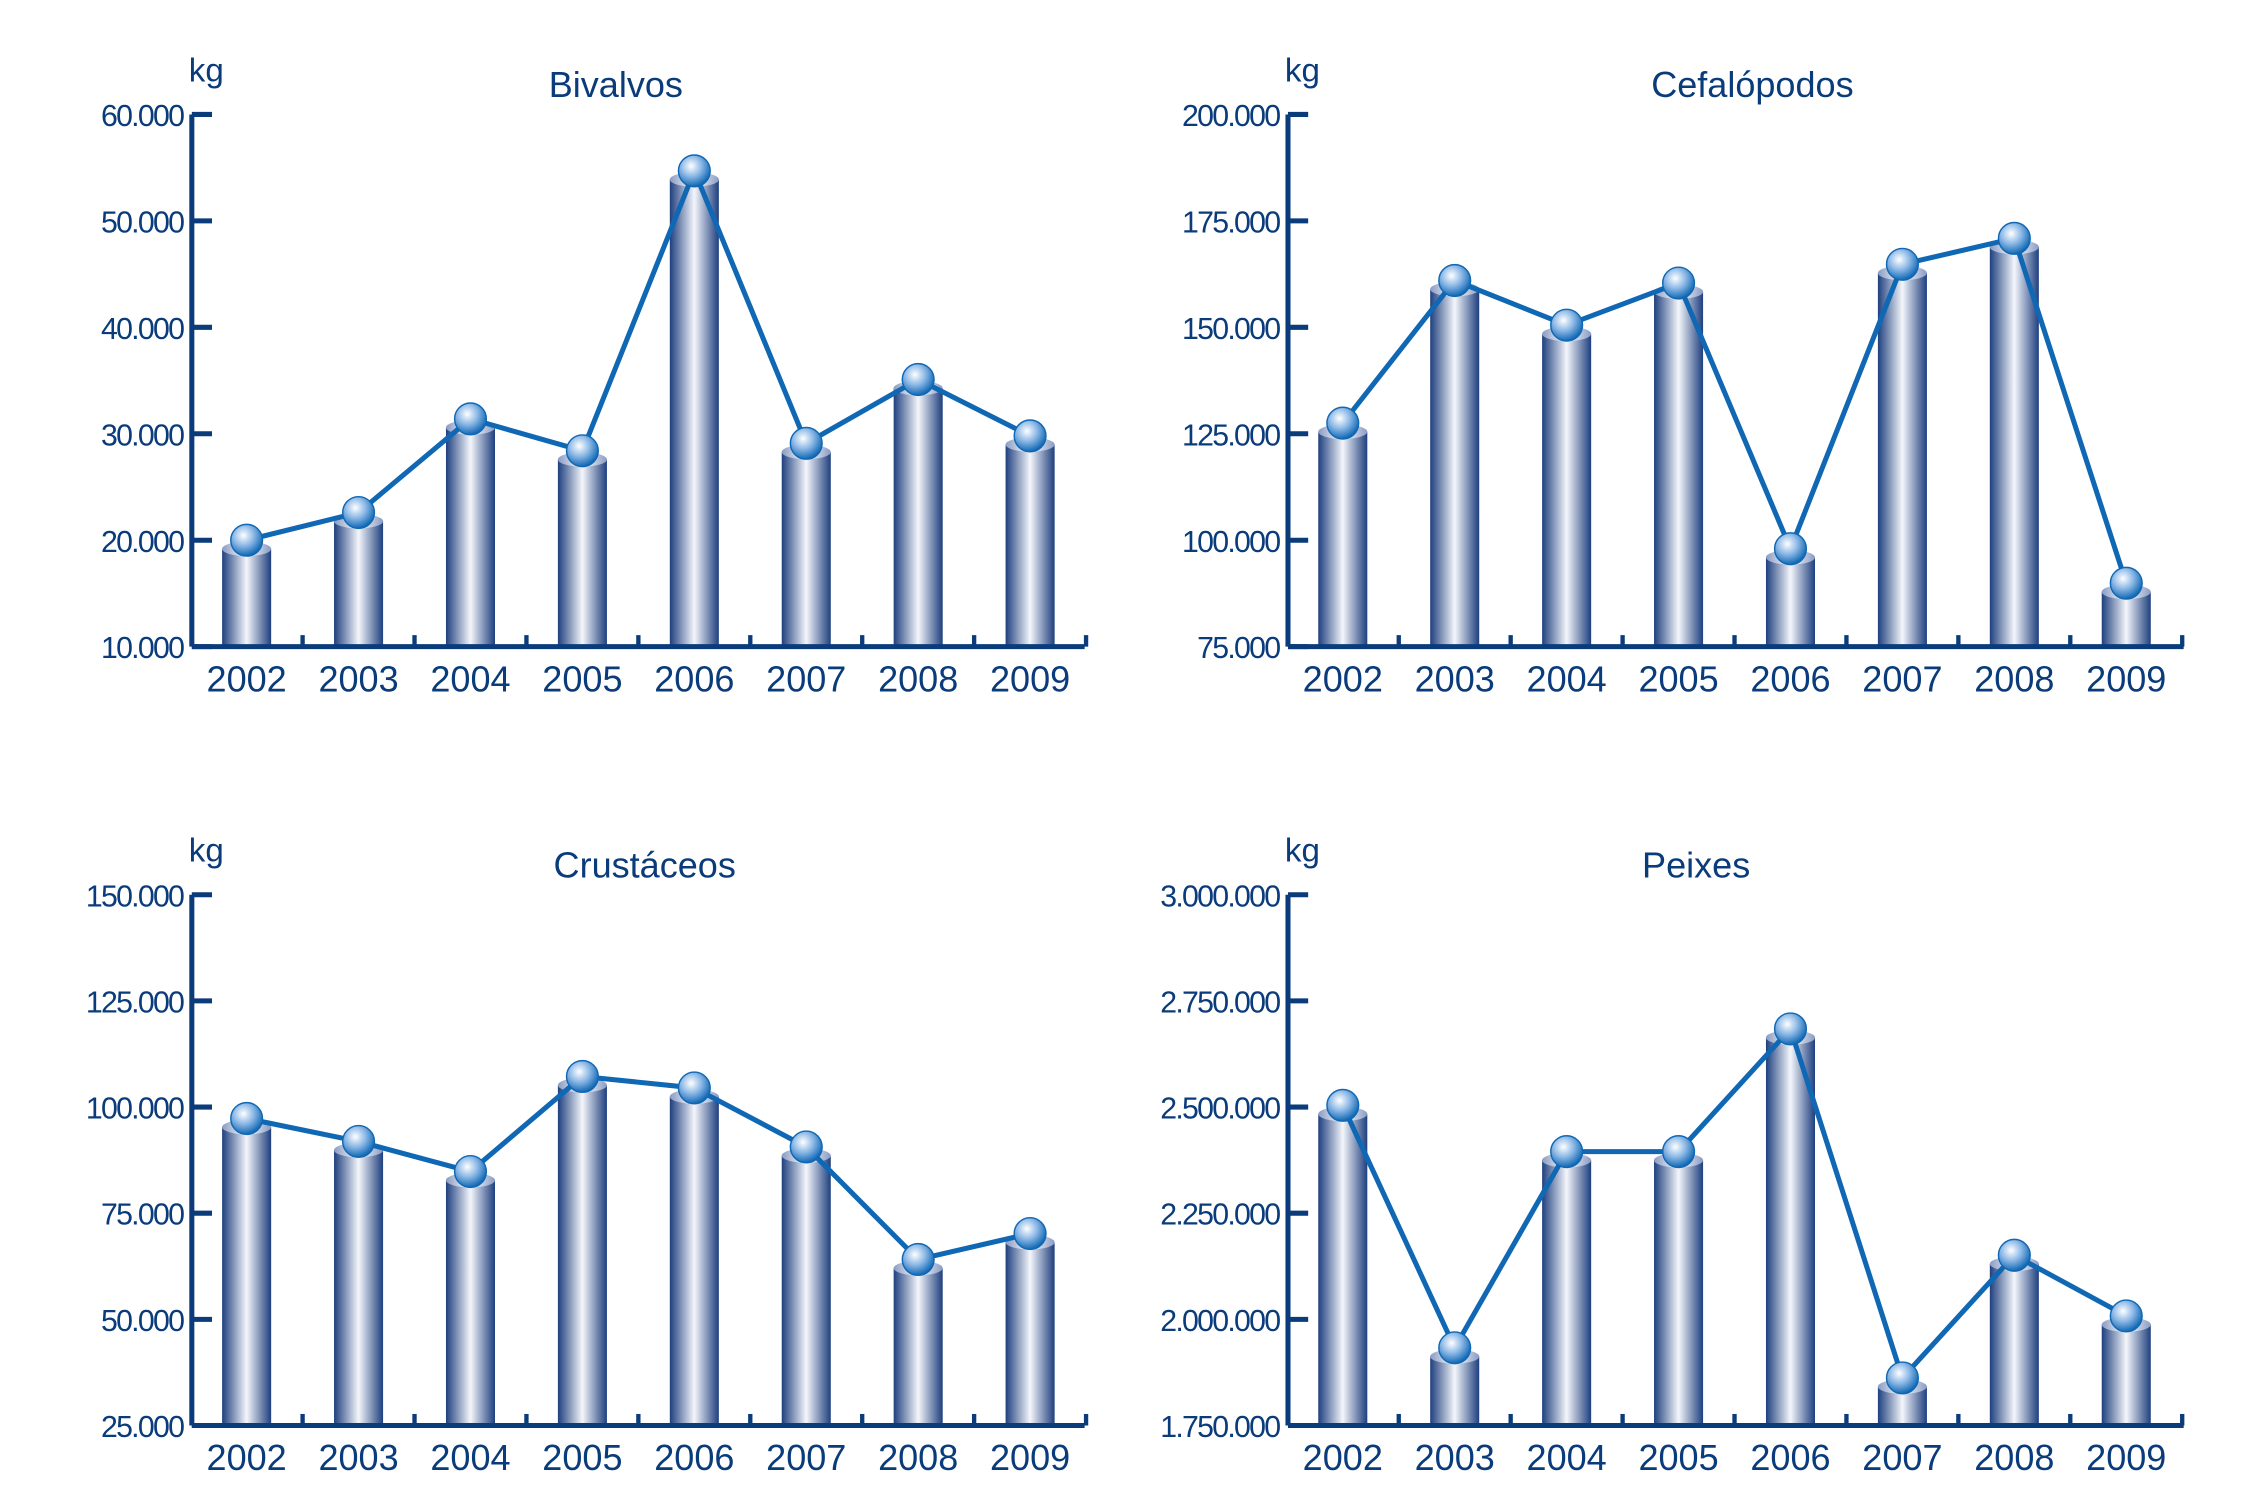 This screenshot has height=1501, width=2250. Describe the element at coordinates (1220, 896) in the screenshot. I see `y-tick-label: 3.000.000` at that location.